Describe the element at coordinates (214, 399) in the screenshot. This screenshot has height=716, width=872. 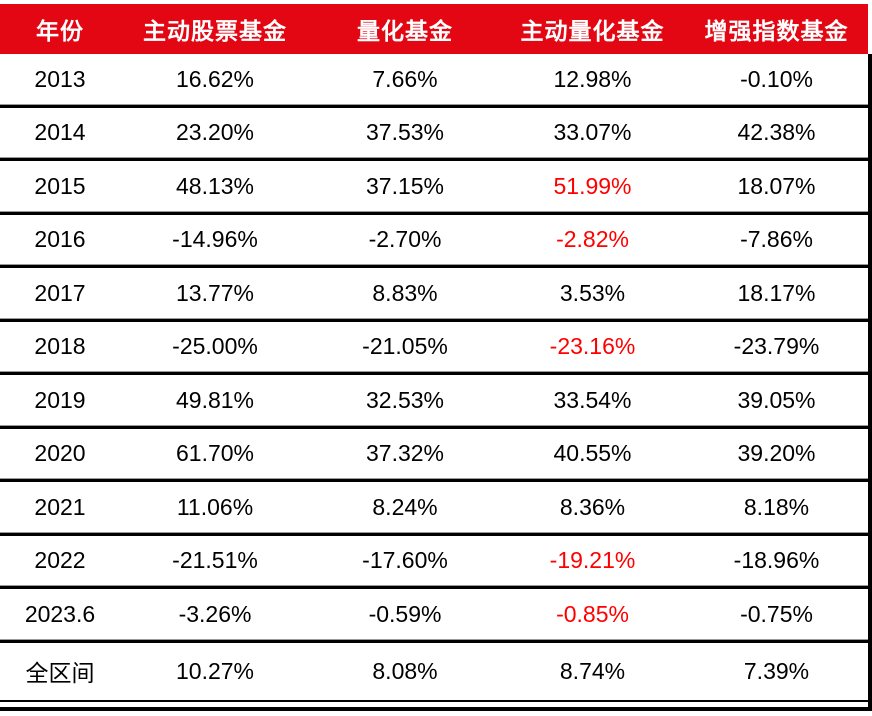
I see `value-cell: 49.81%` at that location.